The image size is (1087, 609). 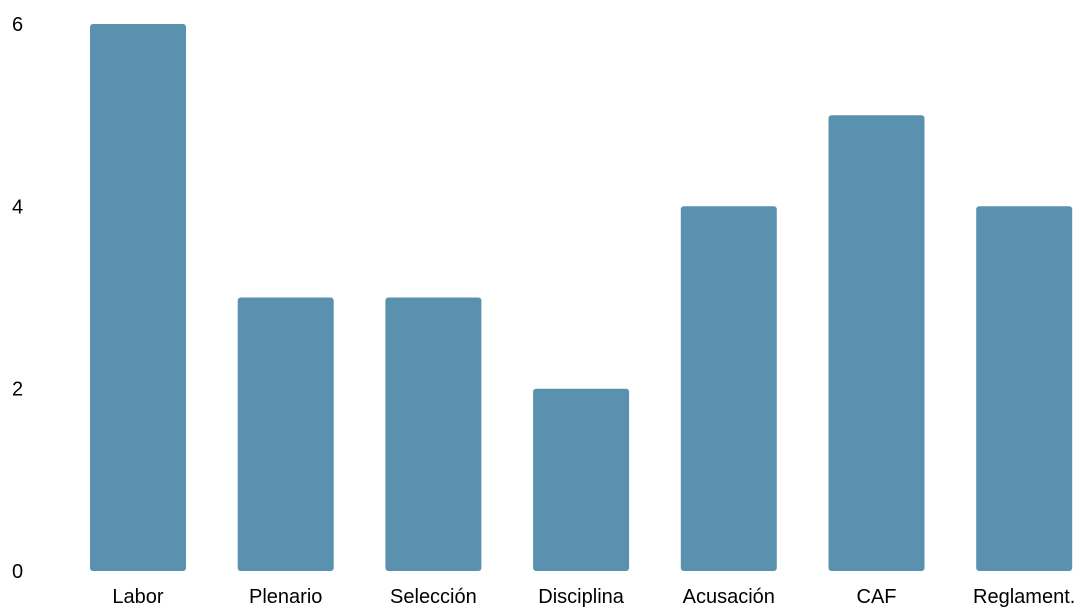 What do you see at coordinates (17, 25) in the screenshot?
I see `y-tick-label: 6` at bounding box center [17, 25].